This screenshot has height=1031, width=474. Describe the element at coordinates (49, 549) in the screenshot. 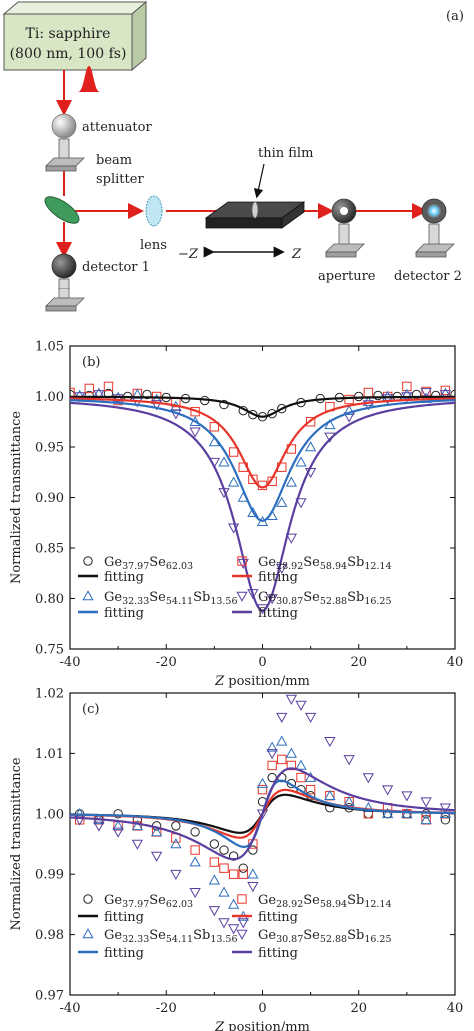

I see `y-tick-label: 0.85` at that location.